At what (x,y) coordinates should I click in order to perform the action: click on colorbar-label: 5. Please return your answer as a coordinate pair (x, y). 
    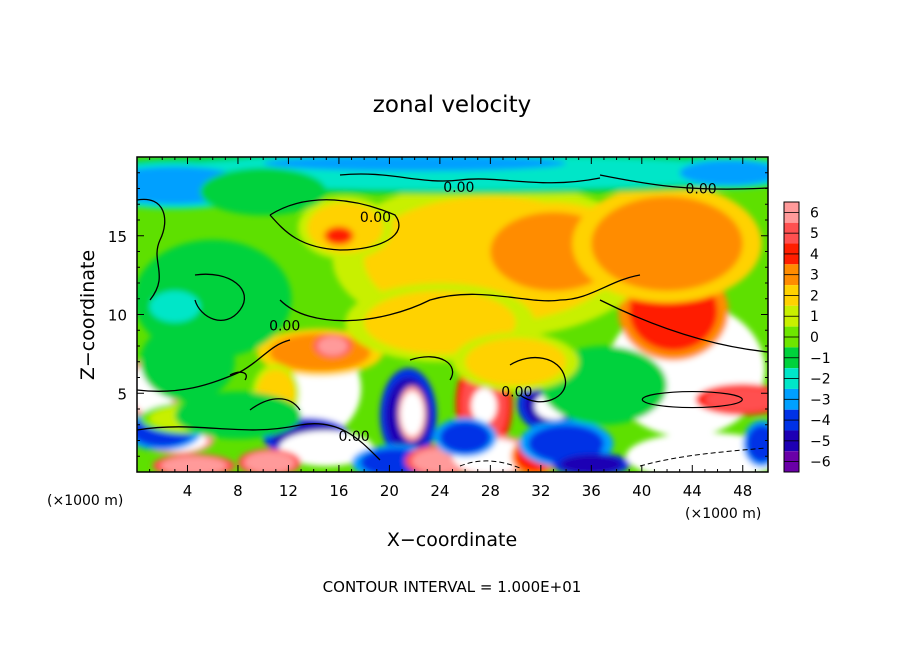
    Looking at the image, I should click on (814, 234).